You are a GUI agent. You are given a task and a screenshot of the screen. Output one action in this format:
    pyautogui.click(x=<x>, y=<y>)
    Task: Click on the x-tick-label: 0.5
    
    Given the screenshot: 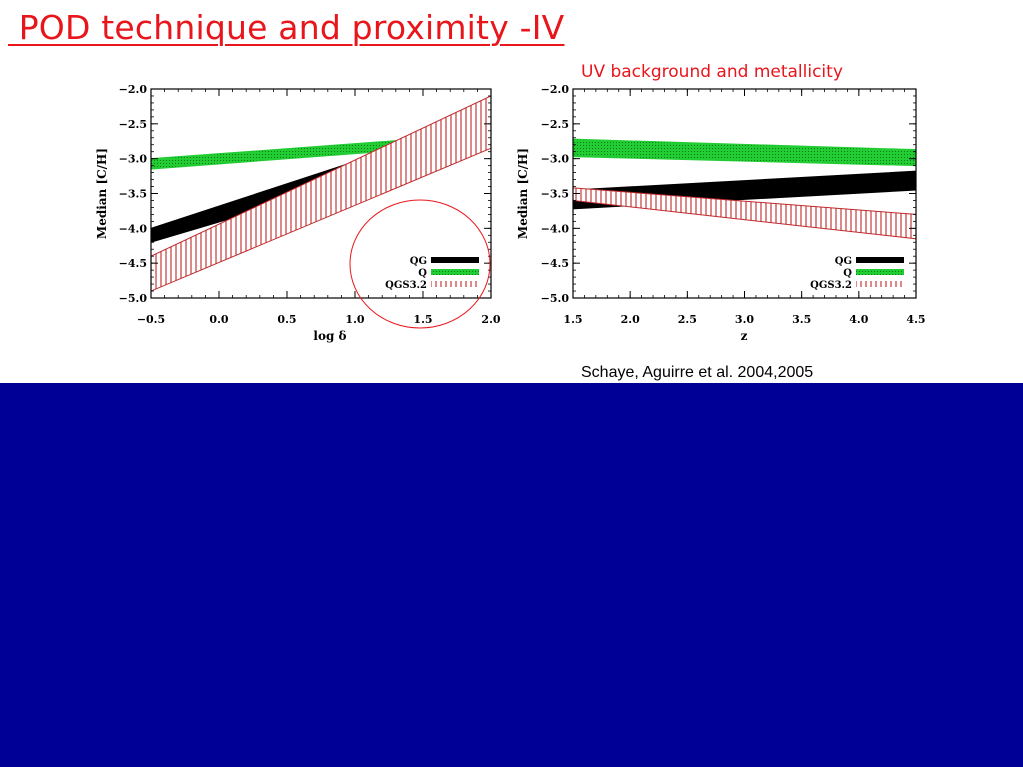 What is the action you would take?
    pyautogui.click(x=286, y=319)
    